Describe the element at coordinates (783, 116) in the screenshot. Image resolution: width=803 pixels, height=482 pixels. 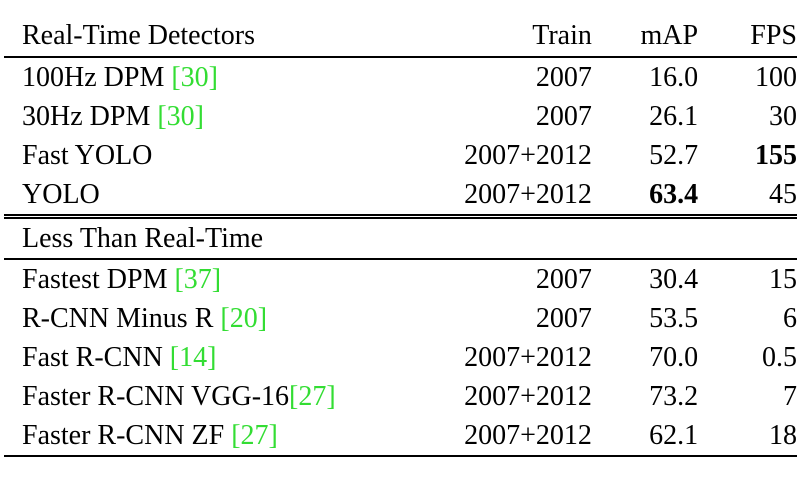
I see `fps-cell: 30` at that location.